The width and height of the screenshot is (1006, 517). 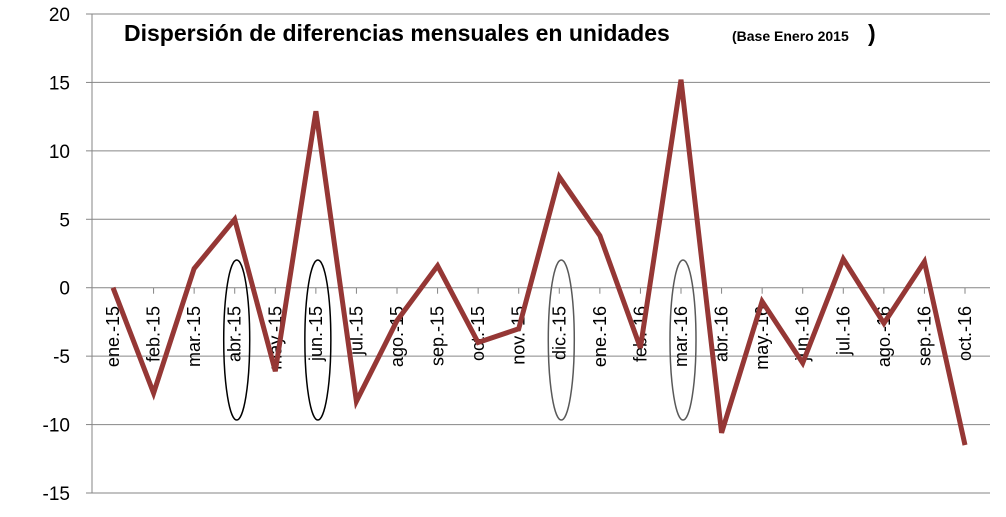 I want to click on y-tick-label: -15, so click(x=56, y=494).